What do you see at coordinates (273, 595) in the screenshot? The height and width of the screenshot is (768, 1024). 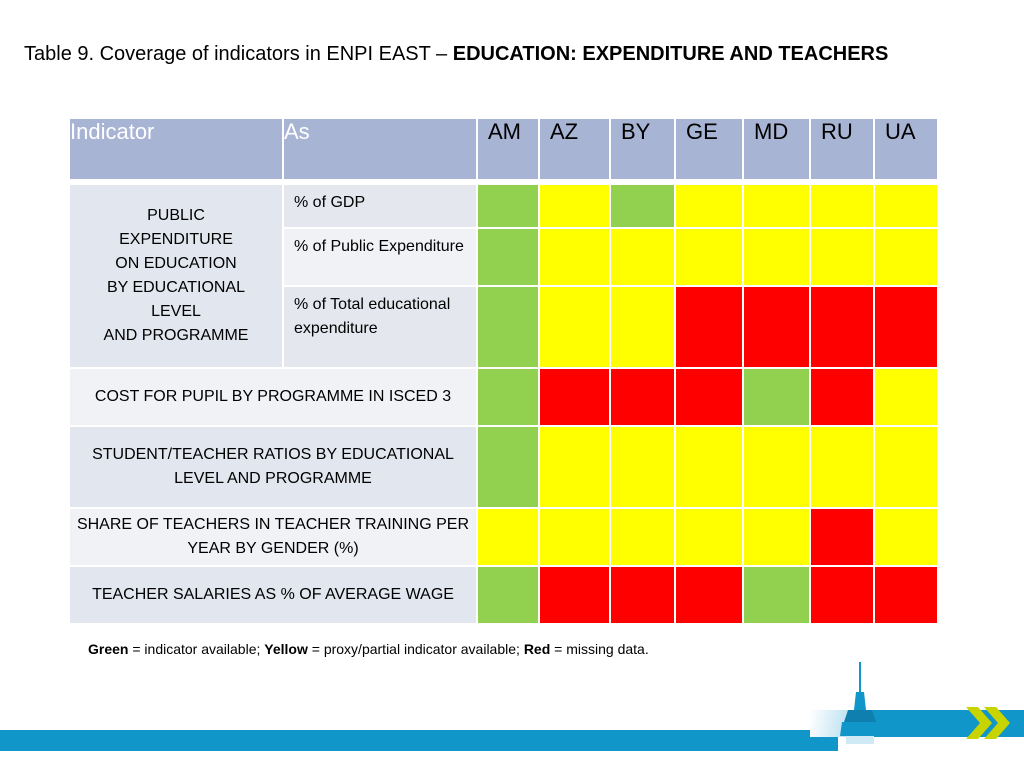 I see `row-label: TEACHER SALARIES AS % OF AVERAGE WAGE` at bounding box center [273, 595].